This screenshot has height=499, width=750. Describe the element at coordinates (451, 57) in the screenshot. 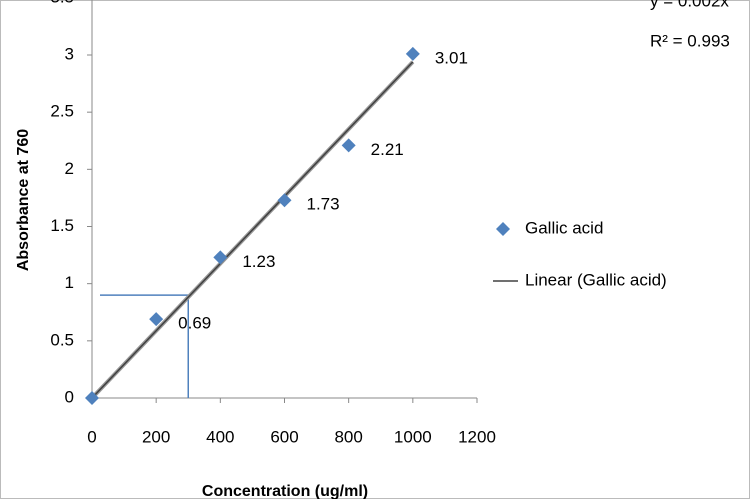

I see `data-label: 3.01` at that location.